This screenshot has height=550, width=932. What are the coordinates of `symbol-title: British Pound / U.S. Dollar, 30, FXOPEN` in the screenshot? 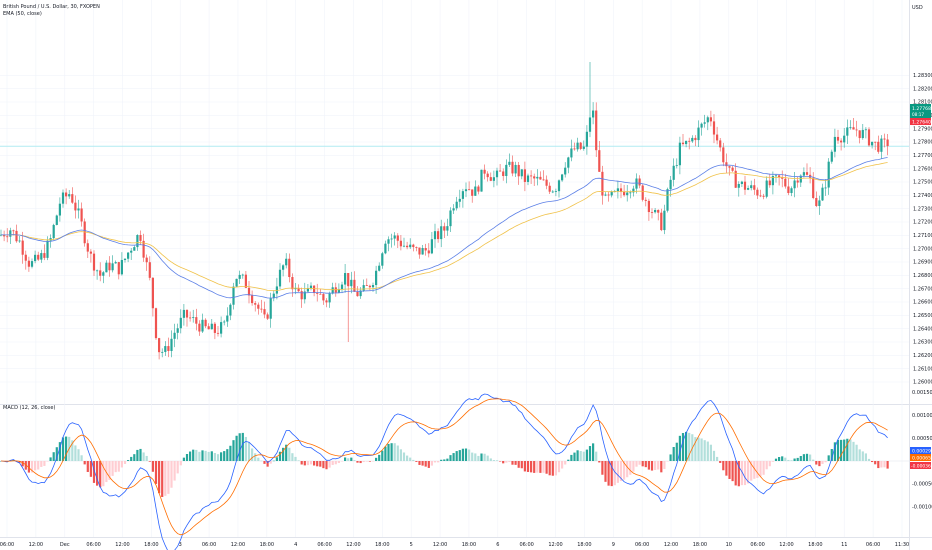 It's located at (51, 7).